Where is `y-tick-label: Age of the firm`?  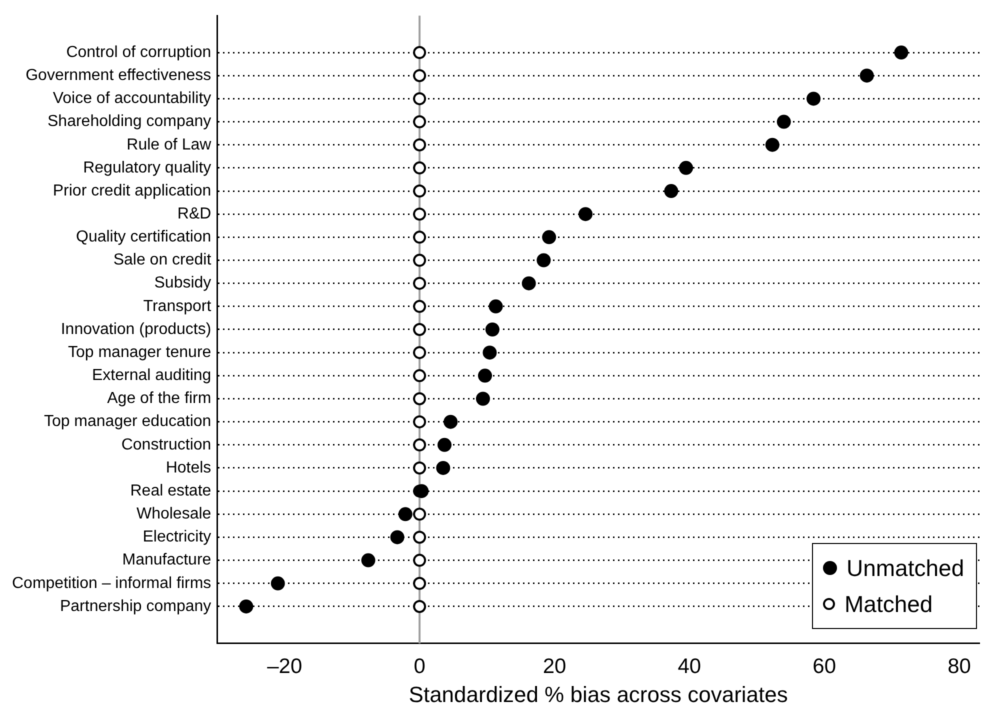 y-tick-label: Age of the firm is located at coordinates (159, 399).